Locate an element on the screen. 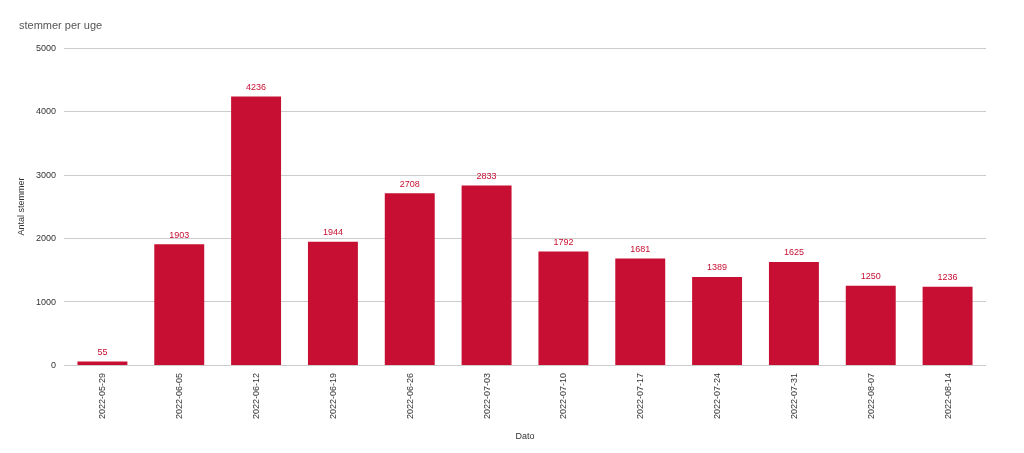  chart-title: stemmer per uge is located at coordinates (61, 24).